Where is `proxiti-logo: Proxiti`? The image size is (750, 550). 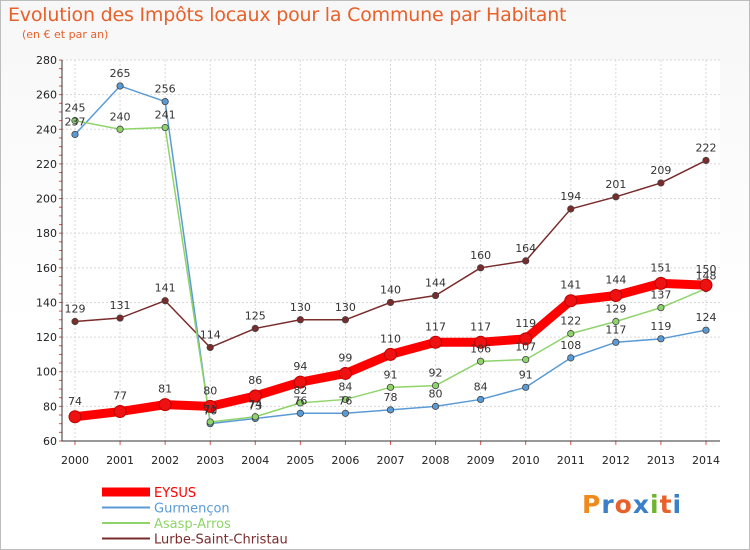 proxiti-logo: Proxiti is located at coordinates (632, 504).